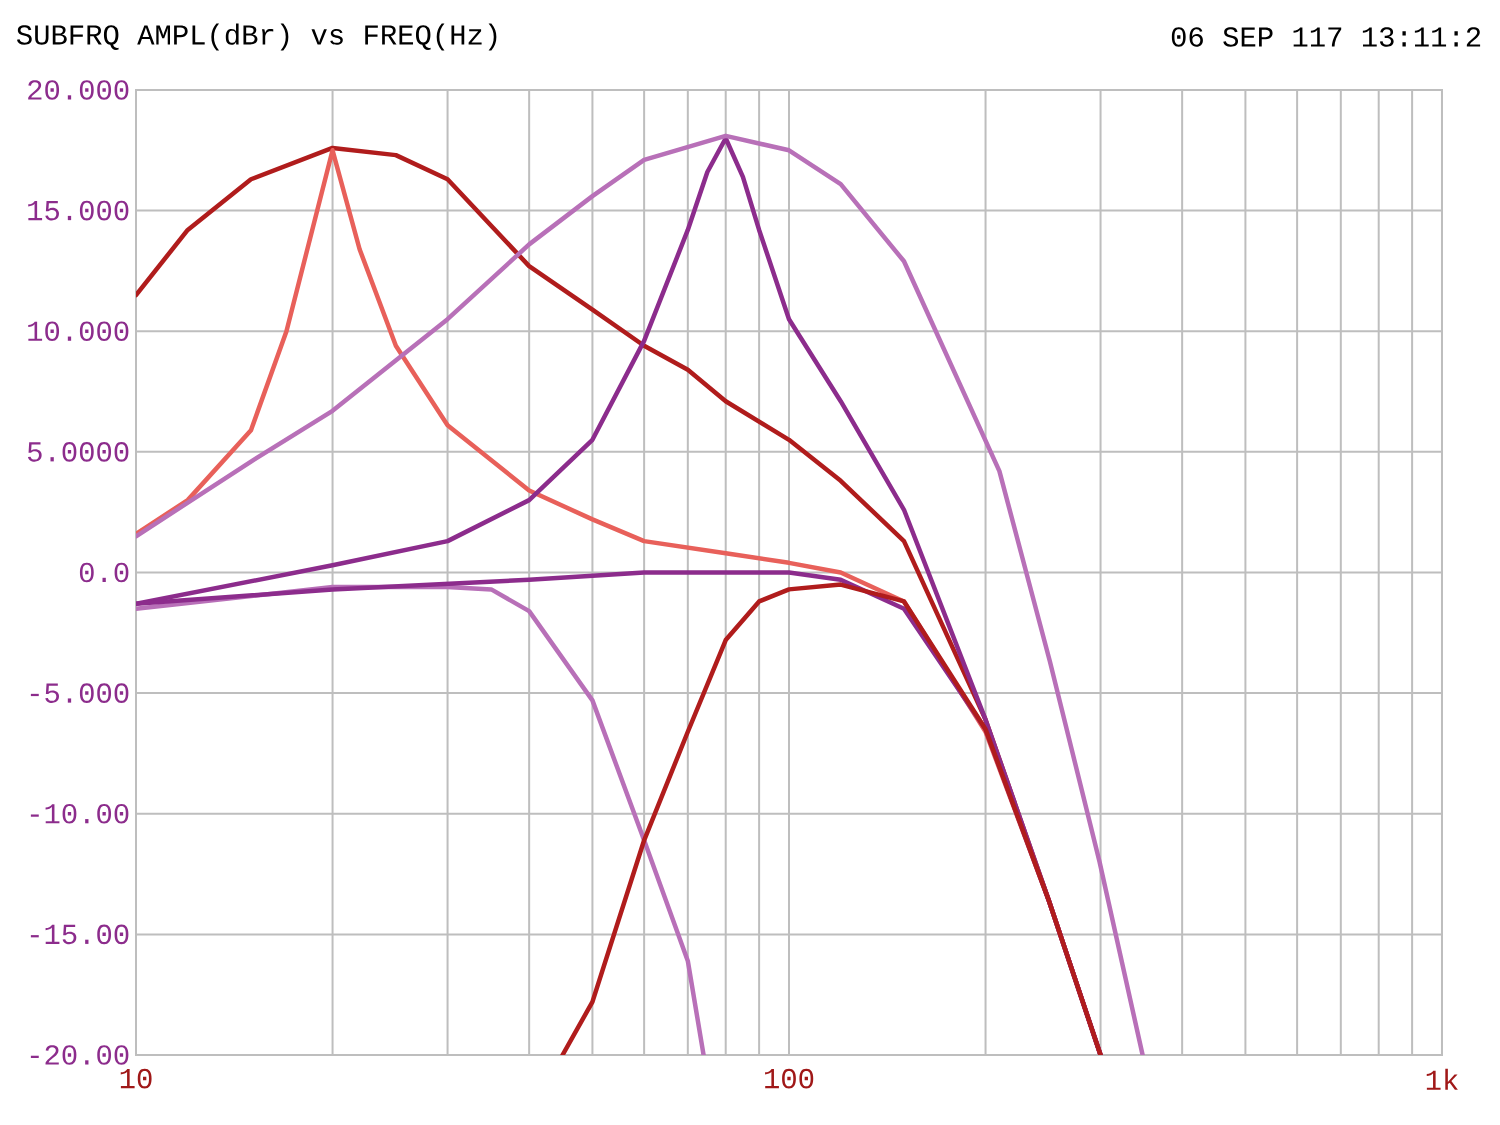  I want to click on y-tick-label: 5.0000, so click(78, 452).